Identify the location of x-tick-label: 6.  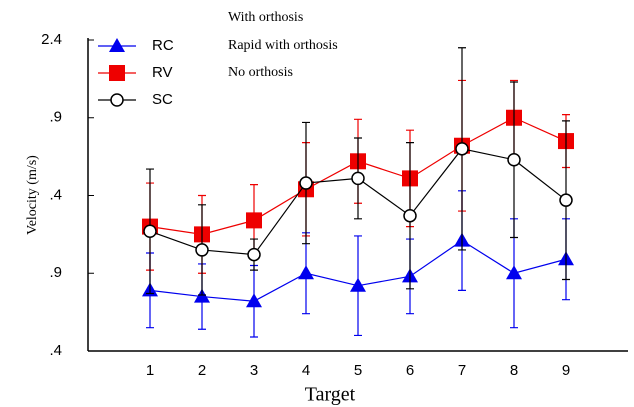
(410, 370).